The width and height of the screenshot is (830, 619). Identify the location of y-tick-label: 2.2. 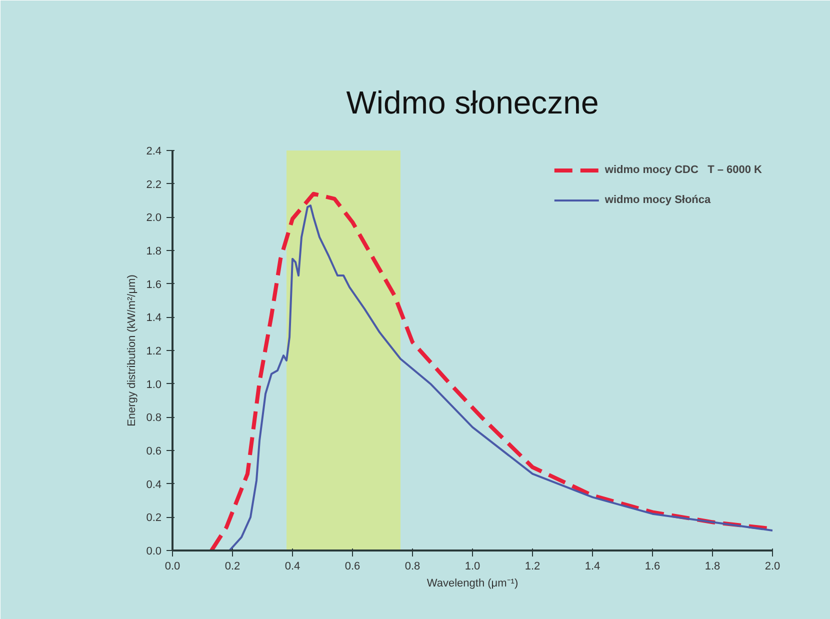
(154, 184).